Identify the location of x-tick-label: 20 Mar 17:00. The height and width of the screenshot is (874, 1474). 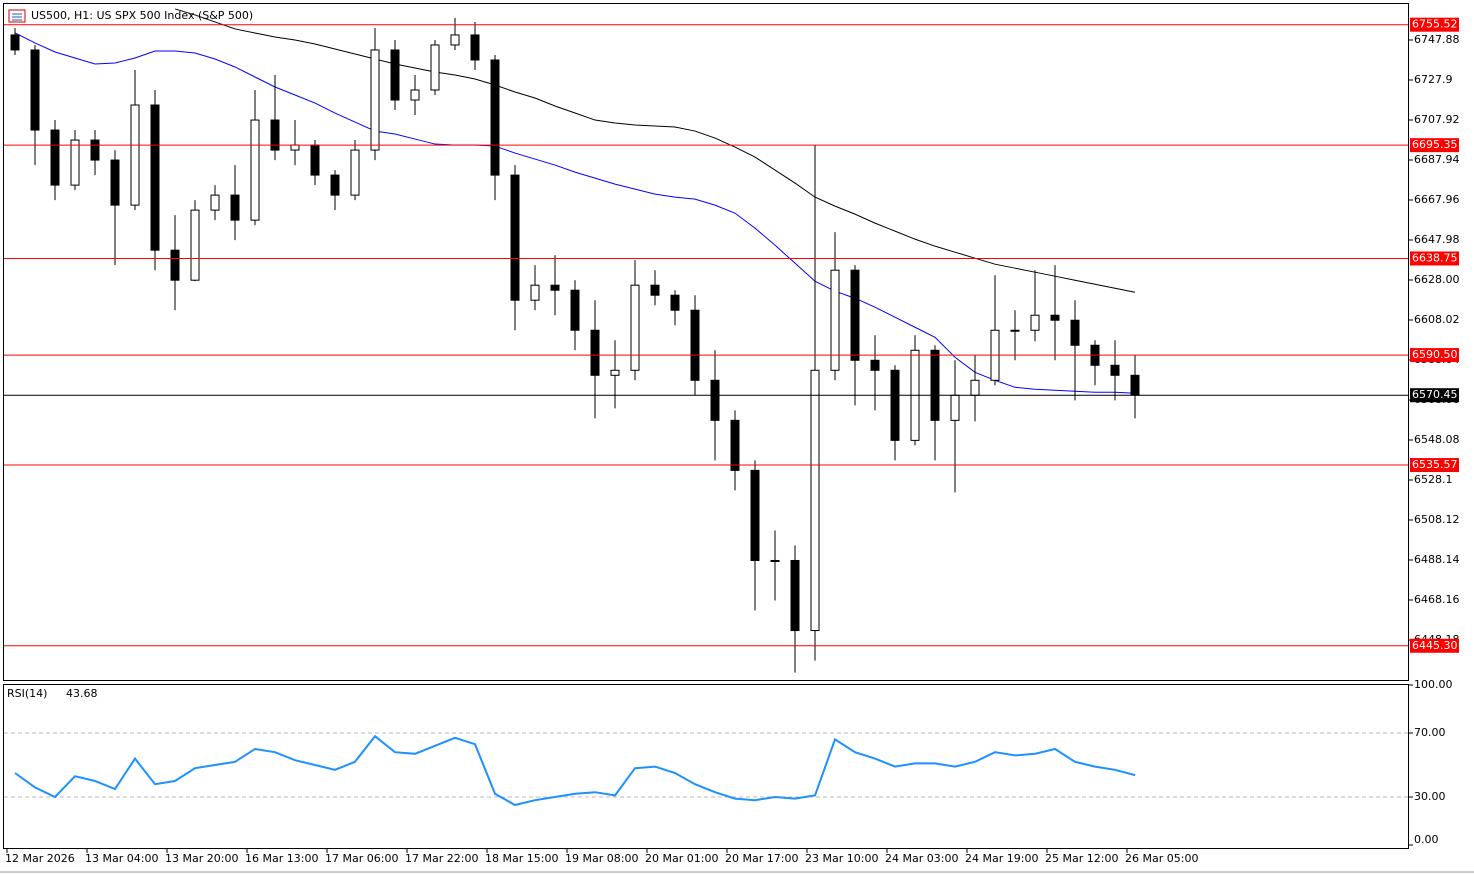
(761, 858).